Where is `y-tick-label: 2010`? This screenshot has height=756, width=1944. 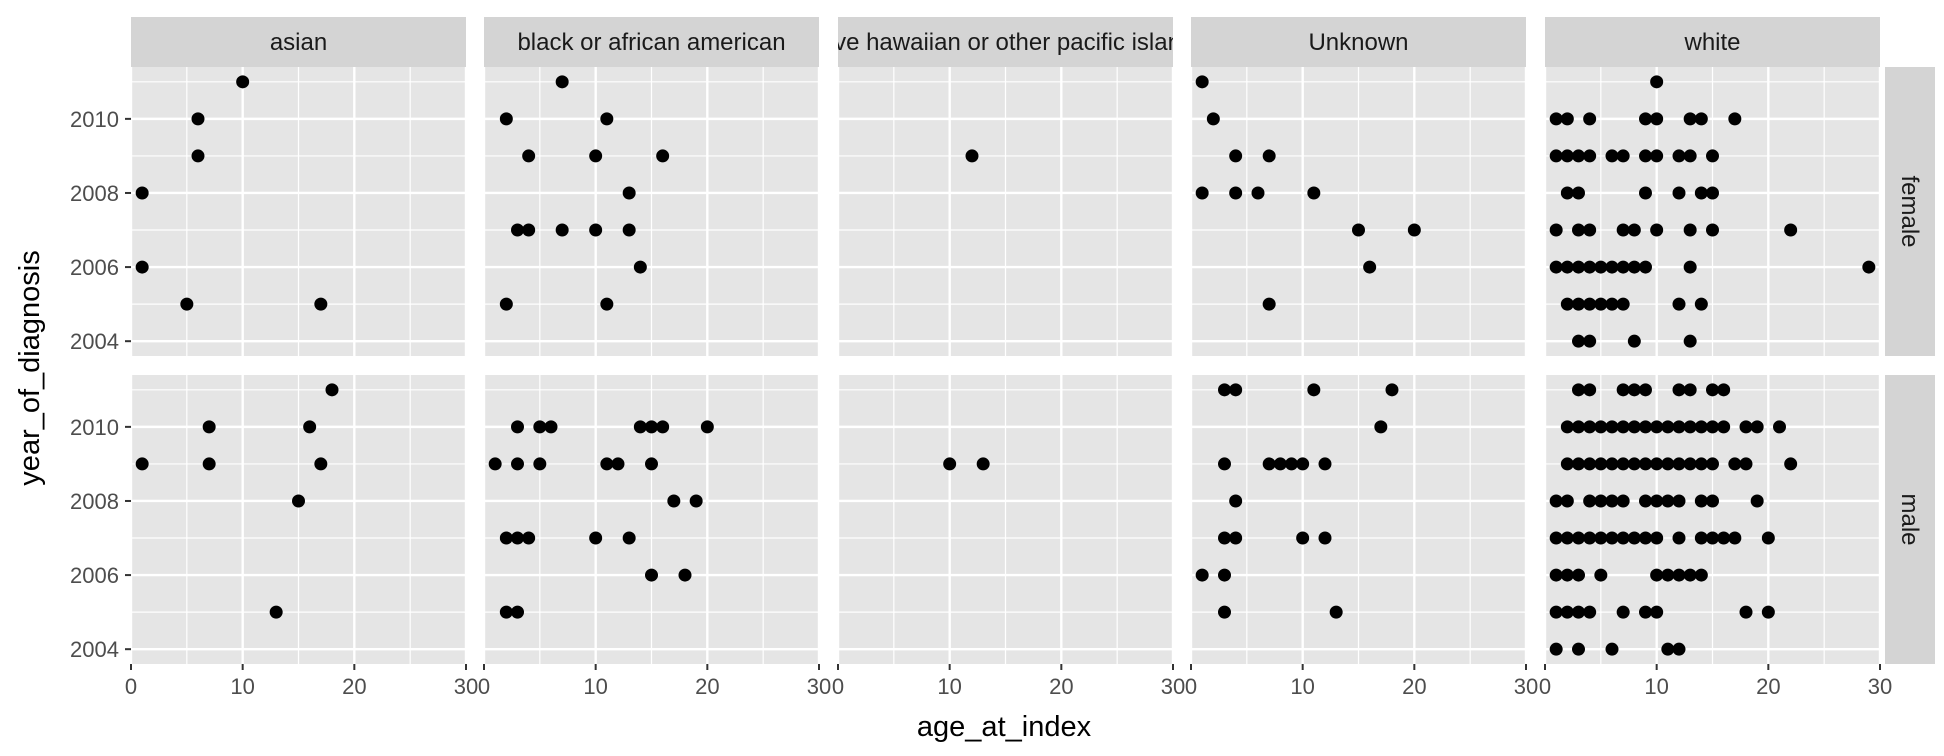
y-tick-label: 2010 is located at coordinates (94, 427).